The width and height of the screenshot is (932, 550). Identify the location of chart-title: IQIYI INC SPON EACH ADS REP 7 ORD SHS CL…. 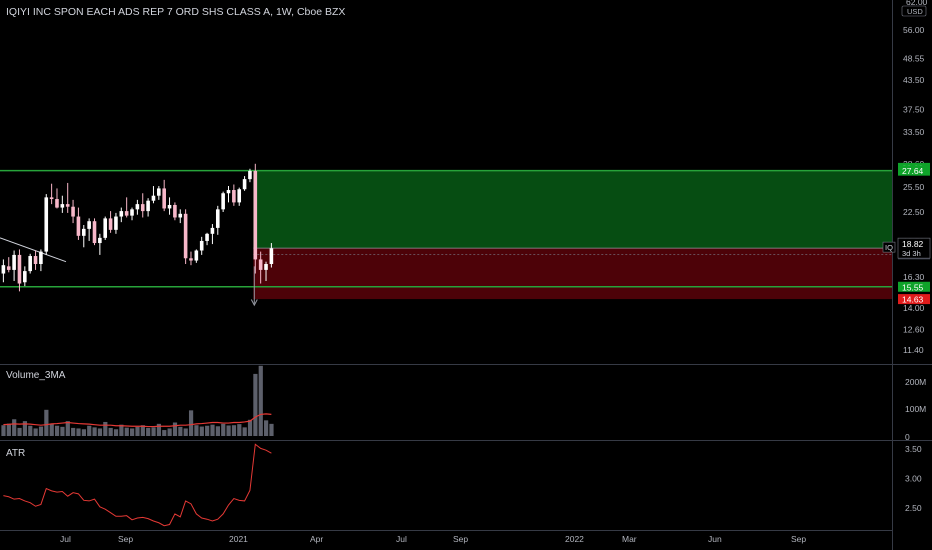
(176, 12).